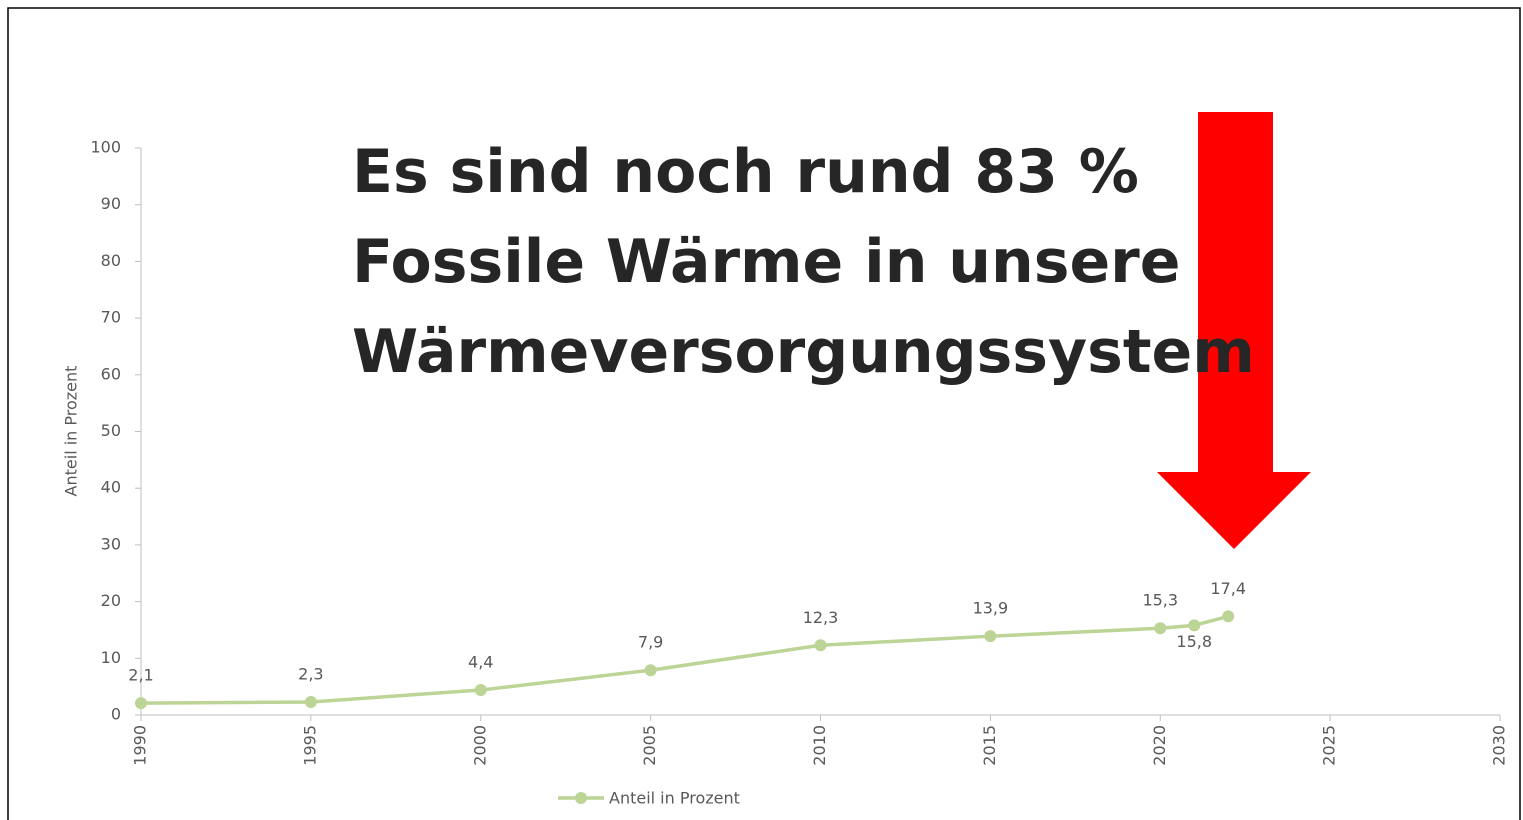 Image resolution: width=1523 pixels, height=820 pixels. Describe the element at coordinates (310, 673) in the screenshot. I see `data-label: 2,3` at that location.